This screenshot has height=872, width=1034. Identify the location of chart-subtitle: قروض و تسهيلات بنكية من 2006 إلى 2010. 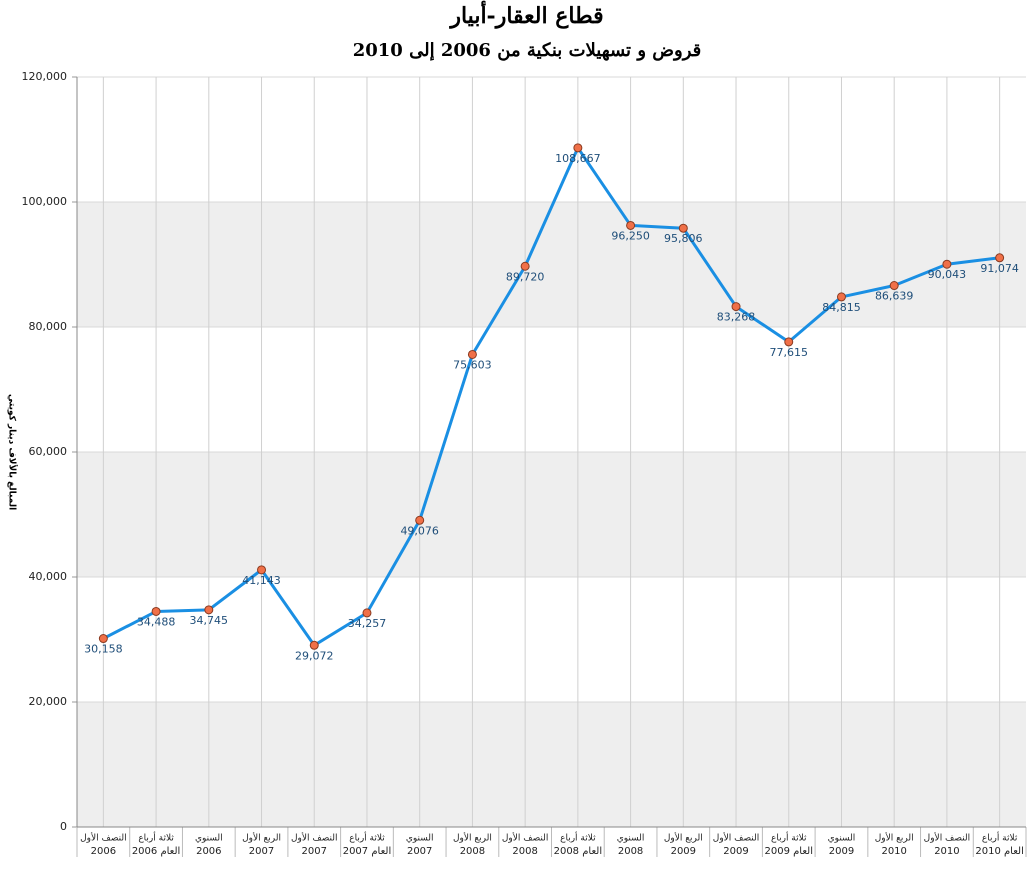
(527, 50).